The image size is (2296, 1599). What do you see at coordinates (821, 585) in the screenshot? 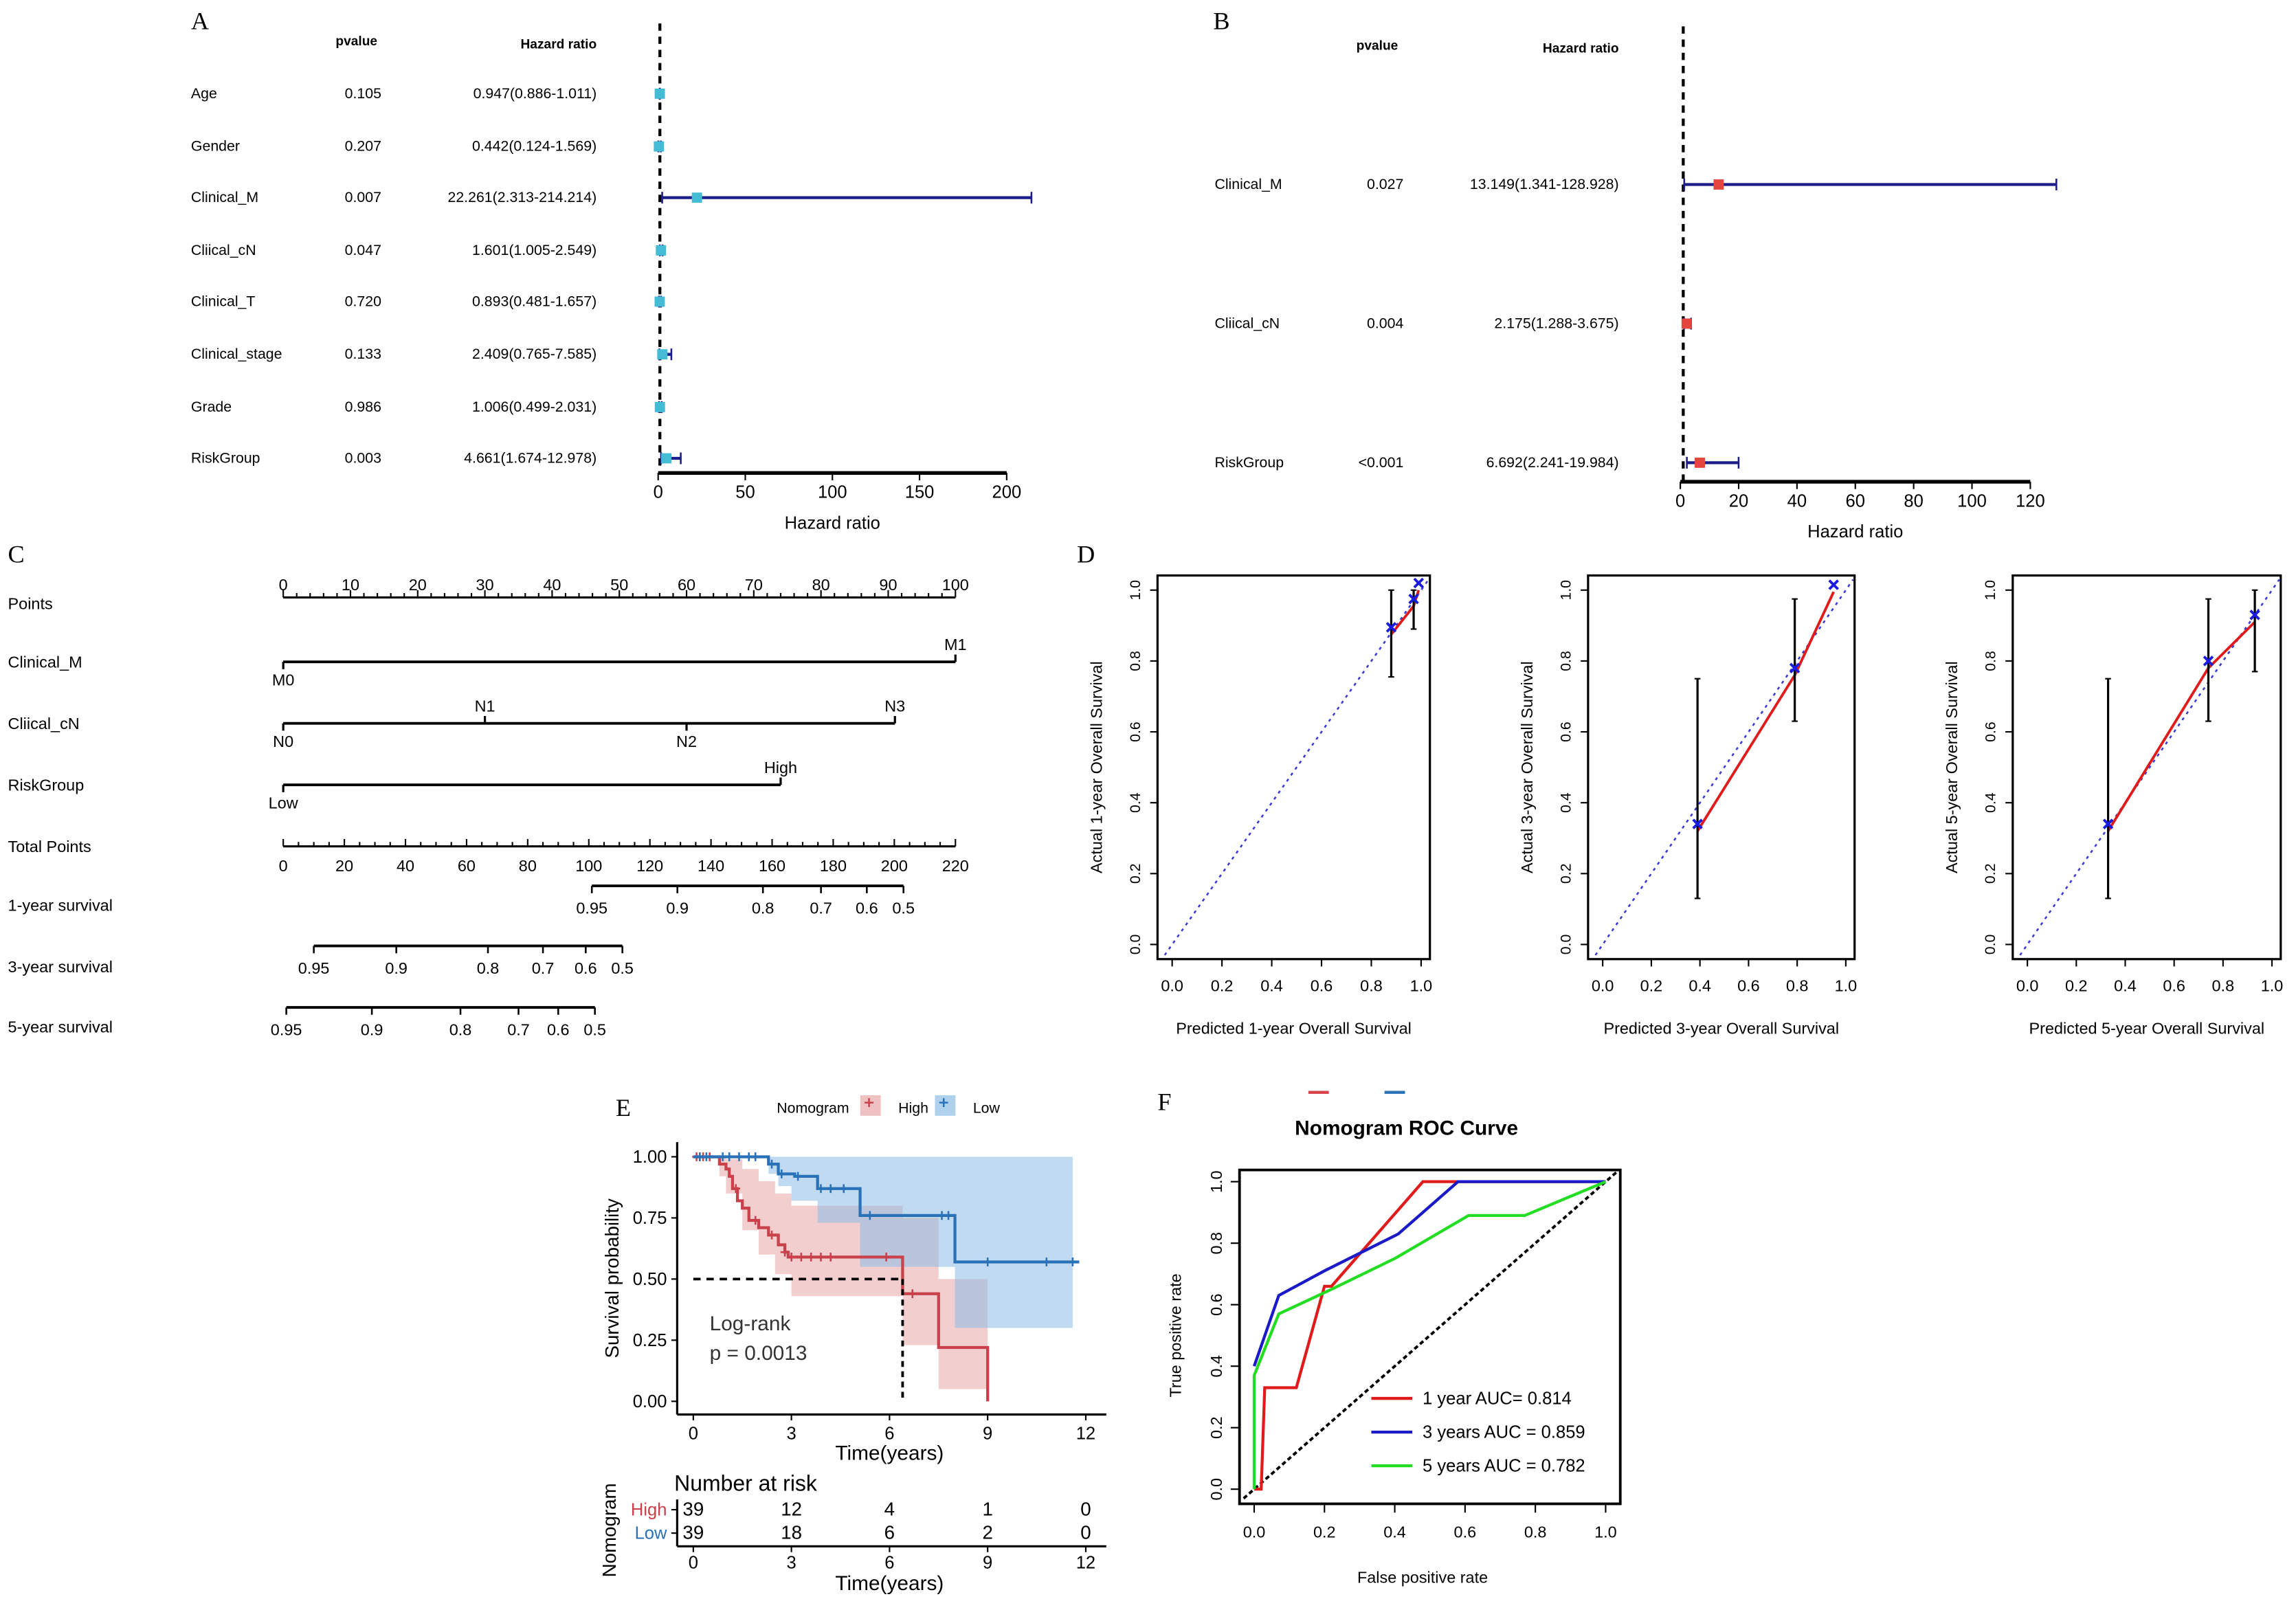
I see `points-tick-label: 80` at bounding box center [821, 585].